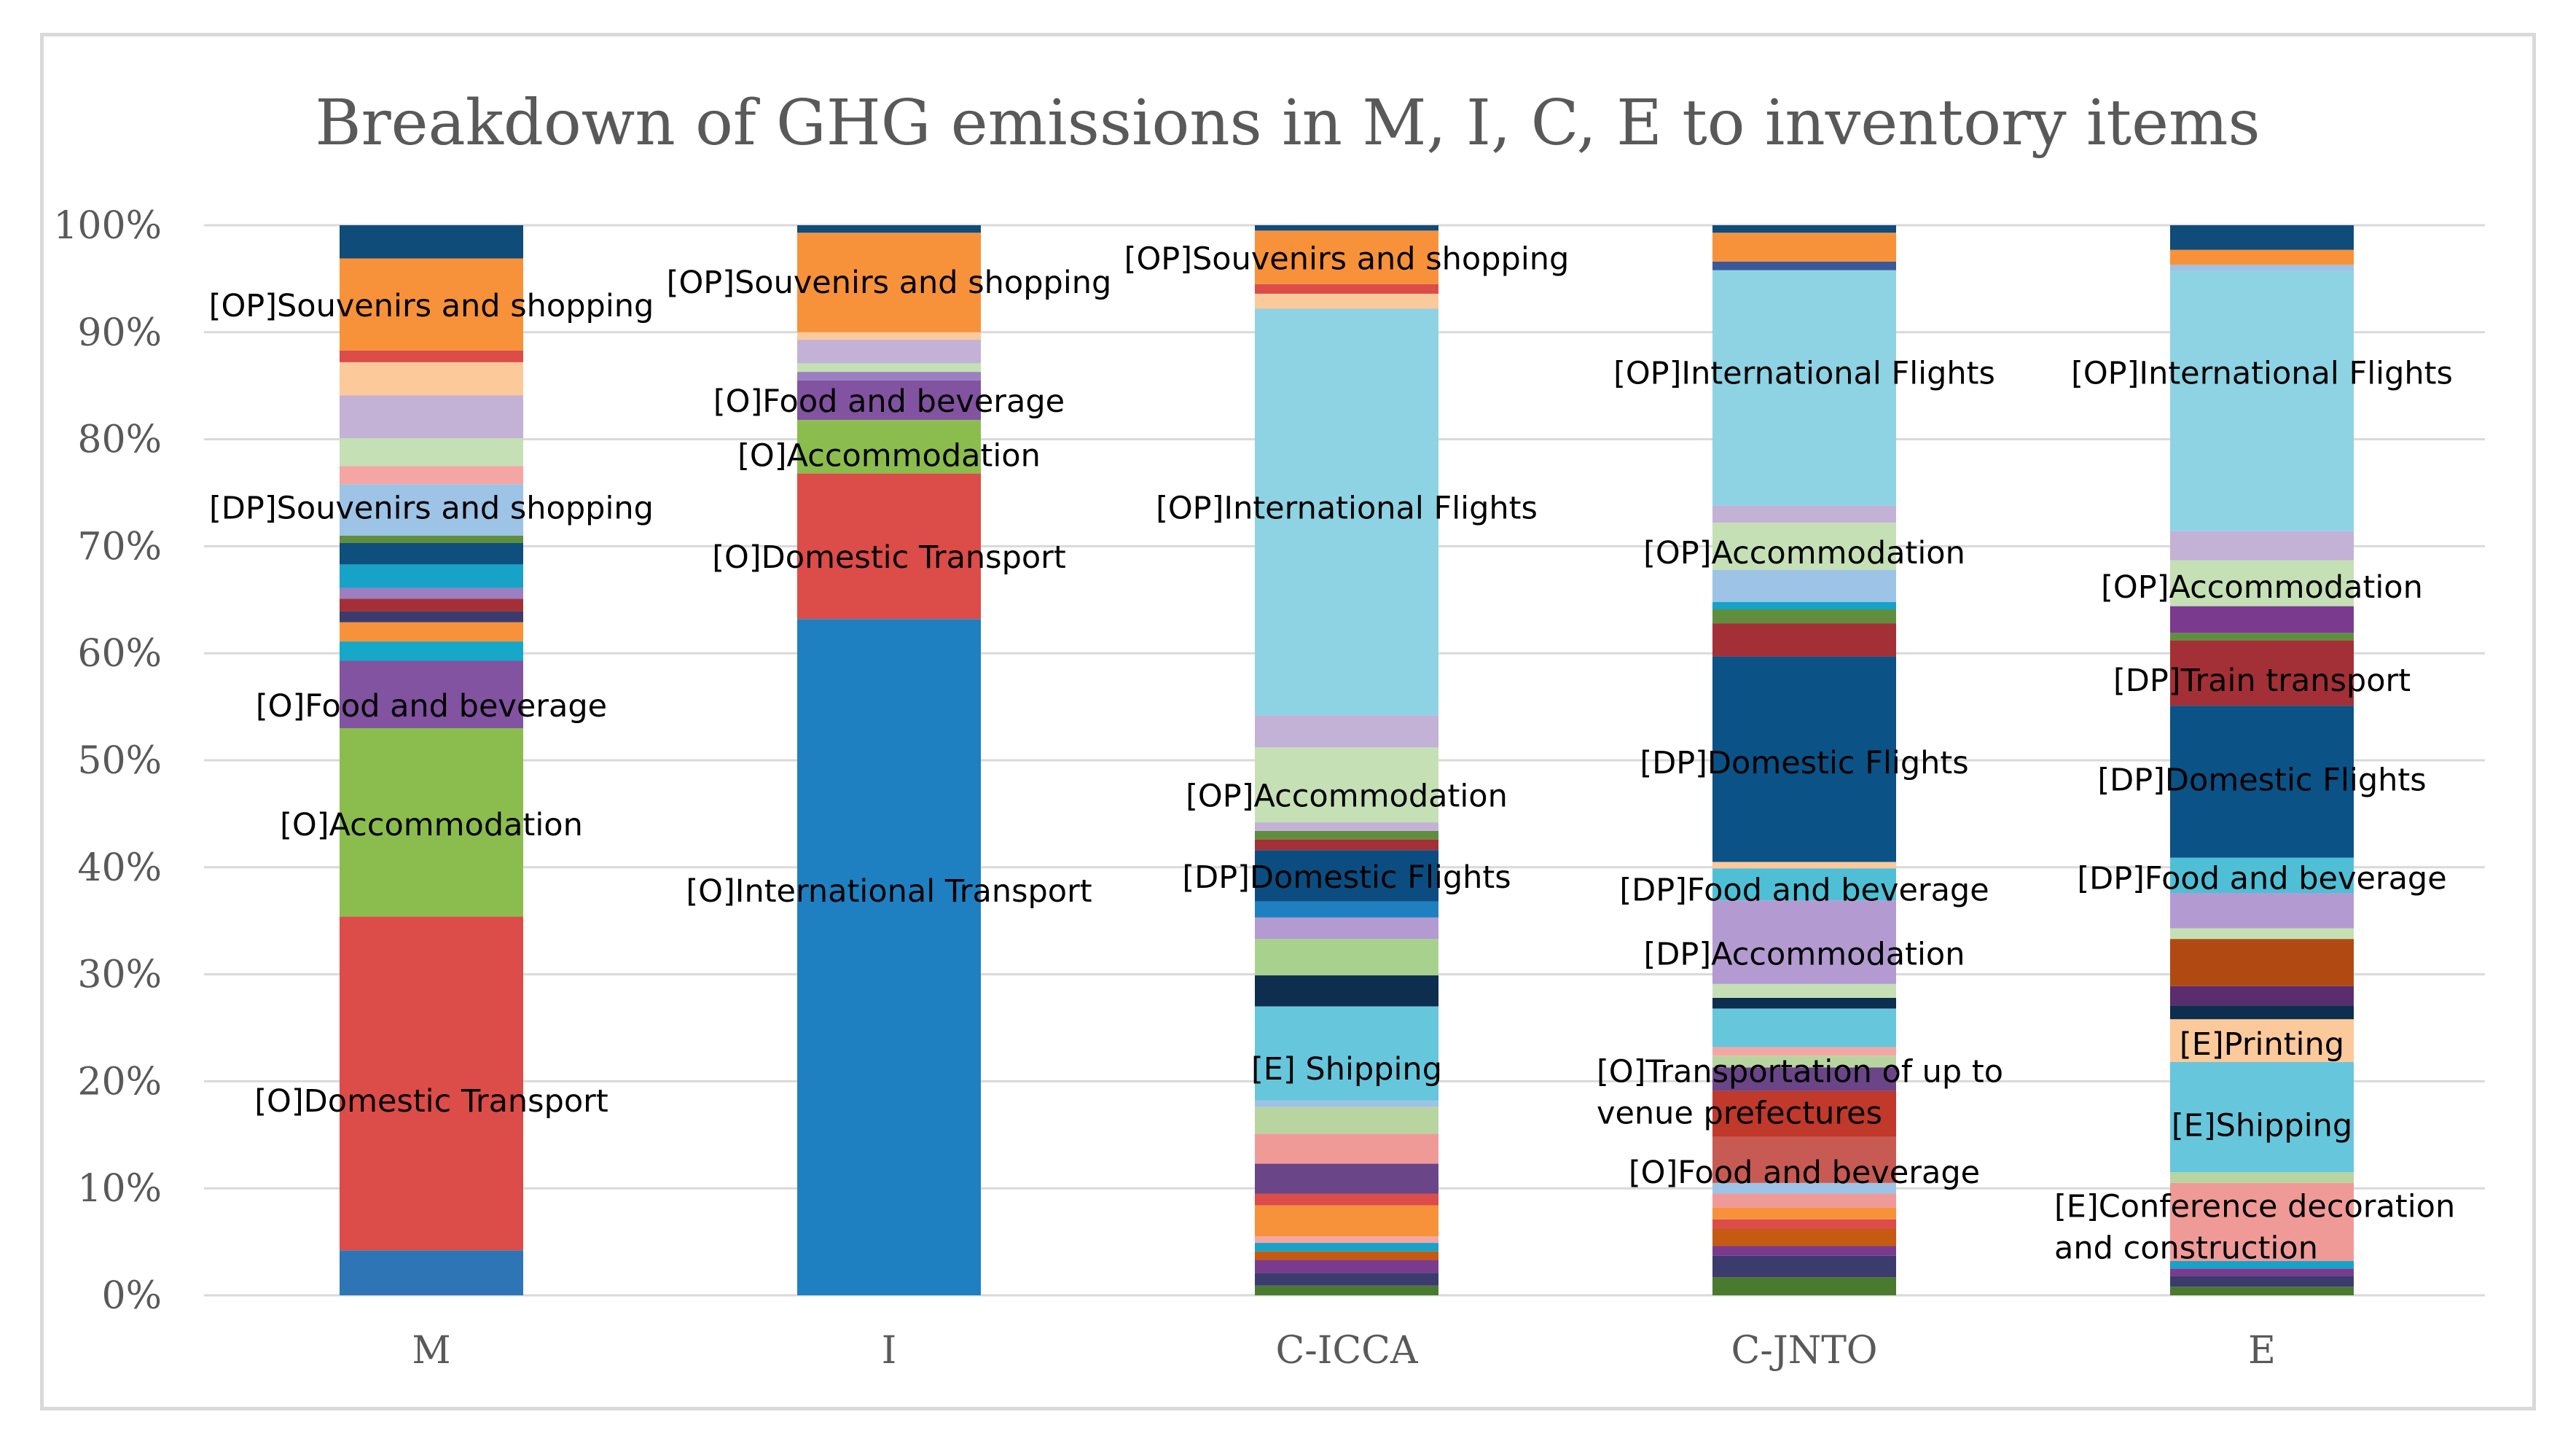  Describe the element at coordinates (2262, 1044) in the screenshot. I see `data-label-line: [E]Printing` at that location.